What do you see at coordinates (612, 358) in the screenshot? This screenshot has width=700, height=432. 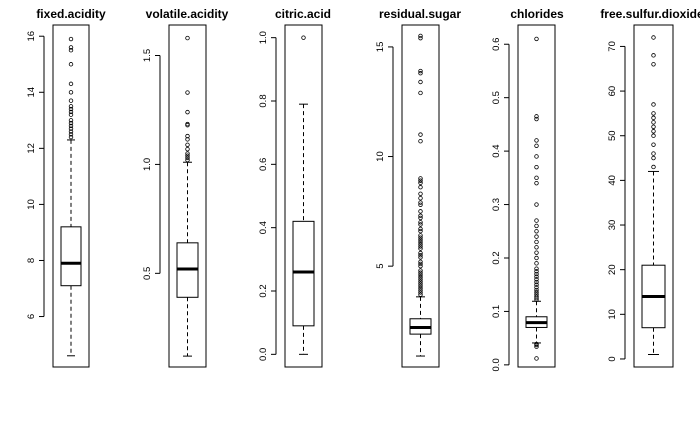 I see `y-tick-label: 0` at bounding box center [612, 358].